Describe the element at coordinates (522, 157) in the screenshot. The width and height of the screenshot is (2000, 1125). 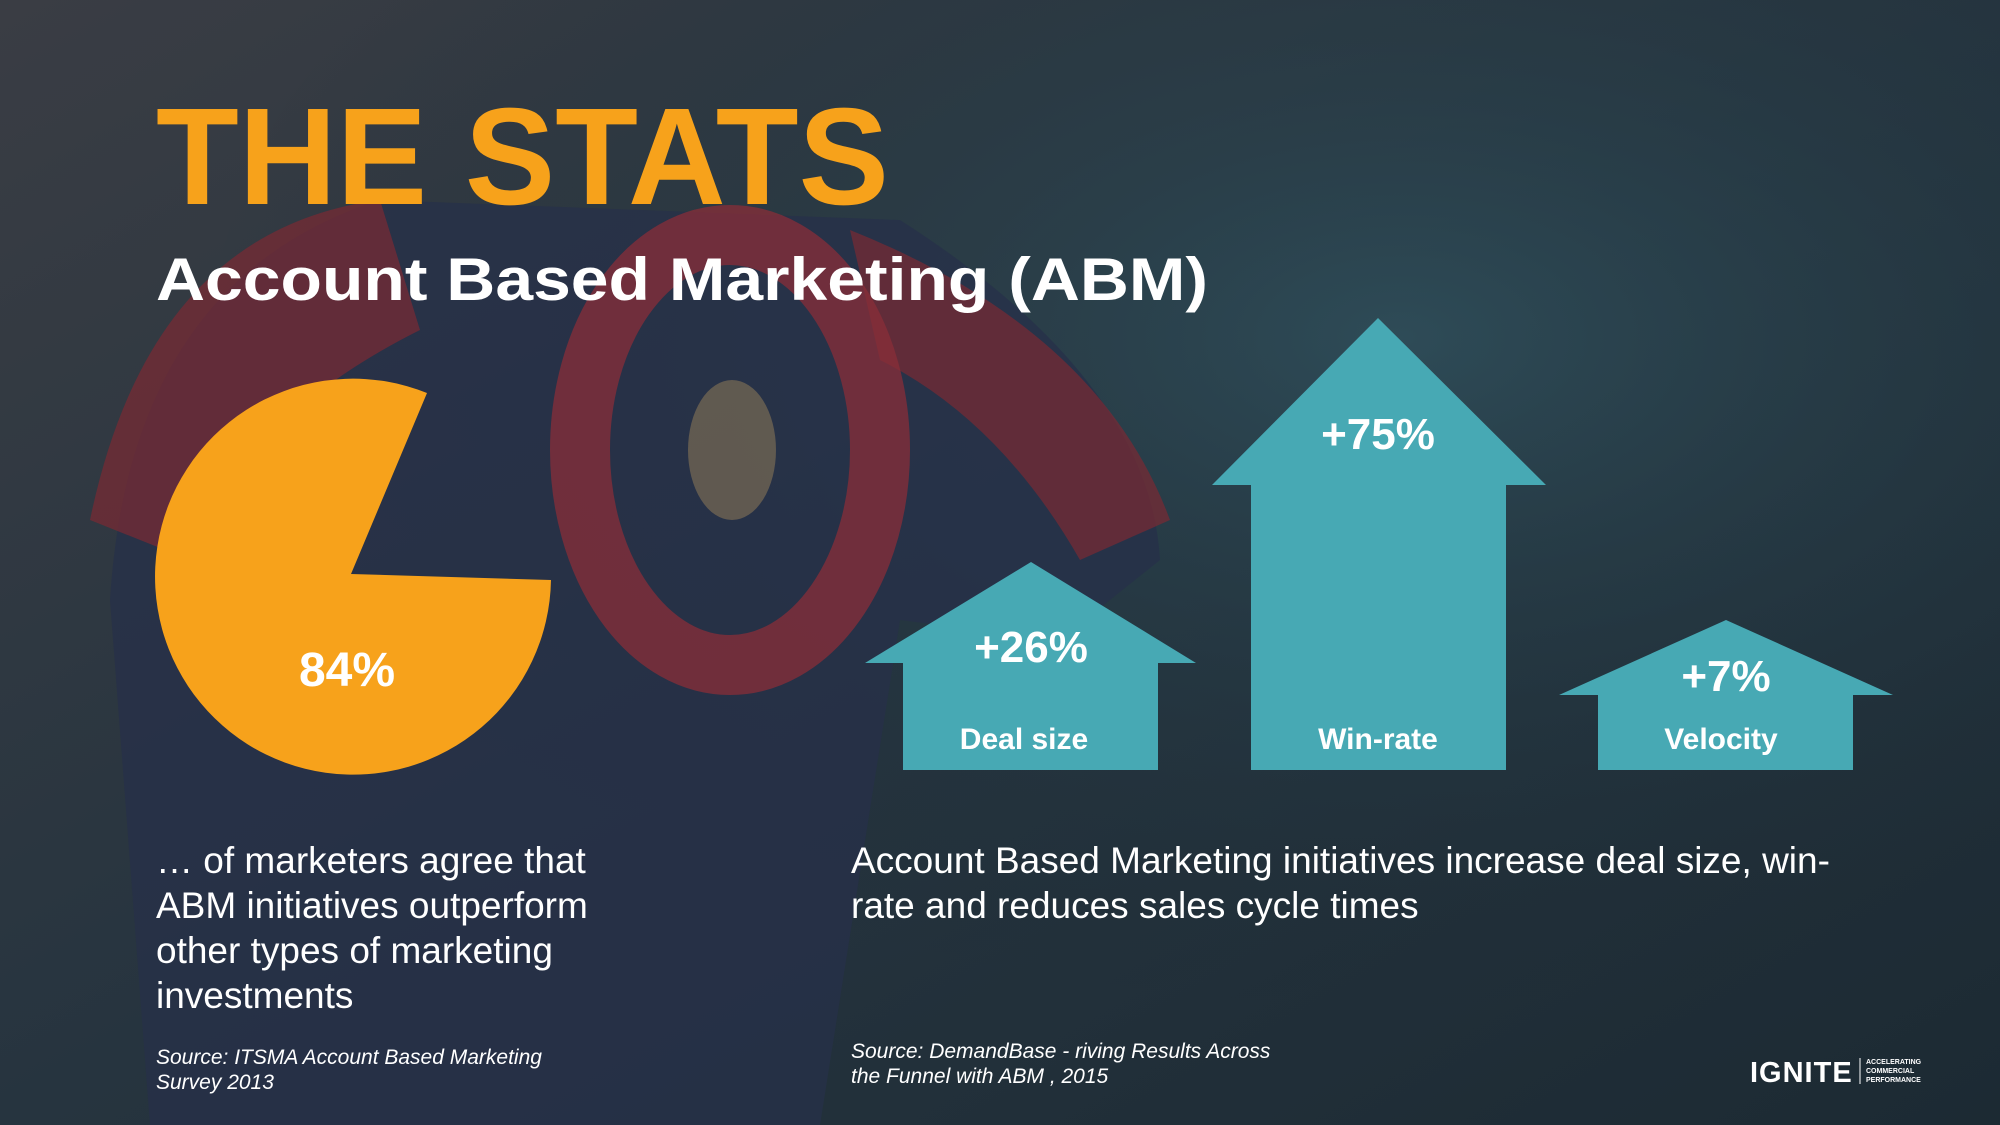
I see `title: THE STATS` at that location.